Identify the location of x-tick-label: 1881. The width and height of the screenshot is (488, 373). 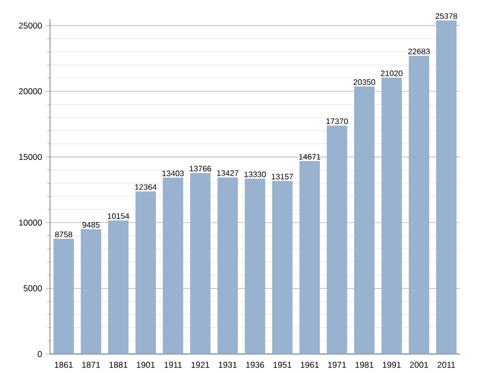
(119, 365).